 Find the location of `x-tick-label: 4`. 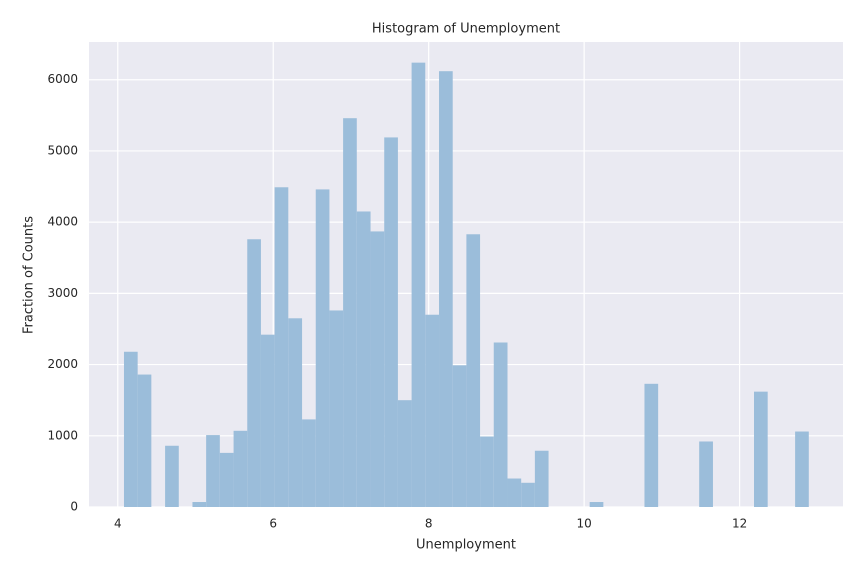

x-tick-label: 4 is located at coordinates (118, 524).